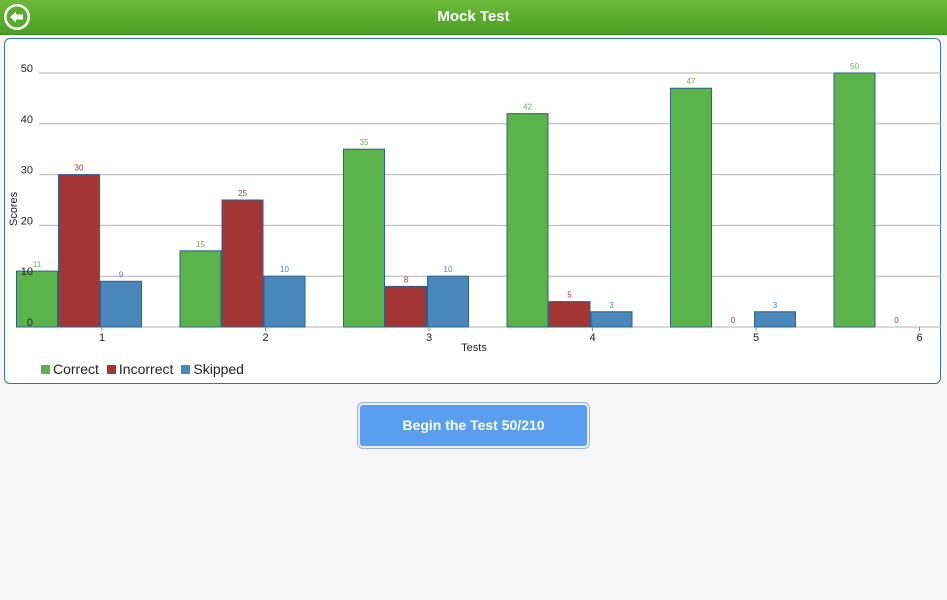 The height and width of the screenshot is (600, 947). Describe the element at coordinates (27, 221) in the screenshot. I see `y-tick-label: 20` at that location.